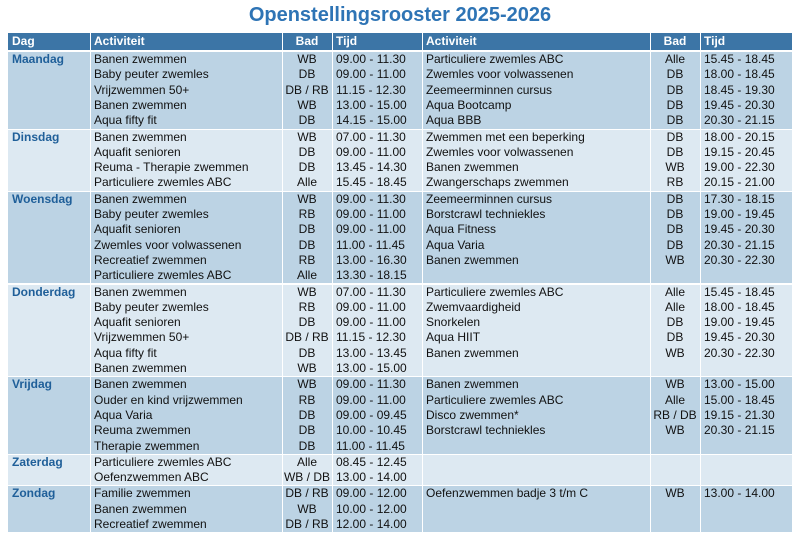 This screenshot has width=800, height=534. I want to click on time: 14.15 - 15.00, so click(371, 120).